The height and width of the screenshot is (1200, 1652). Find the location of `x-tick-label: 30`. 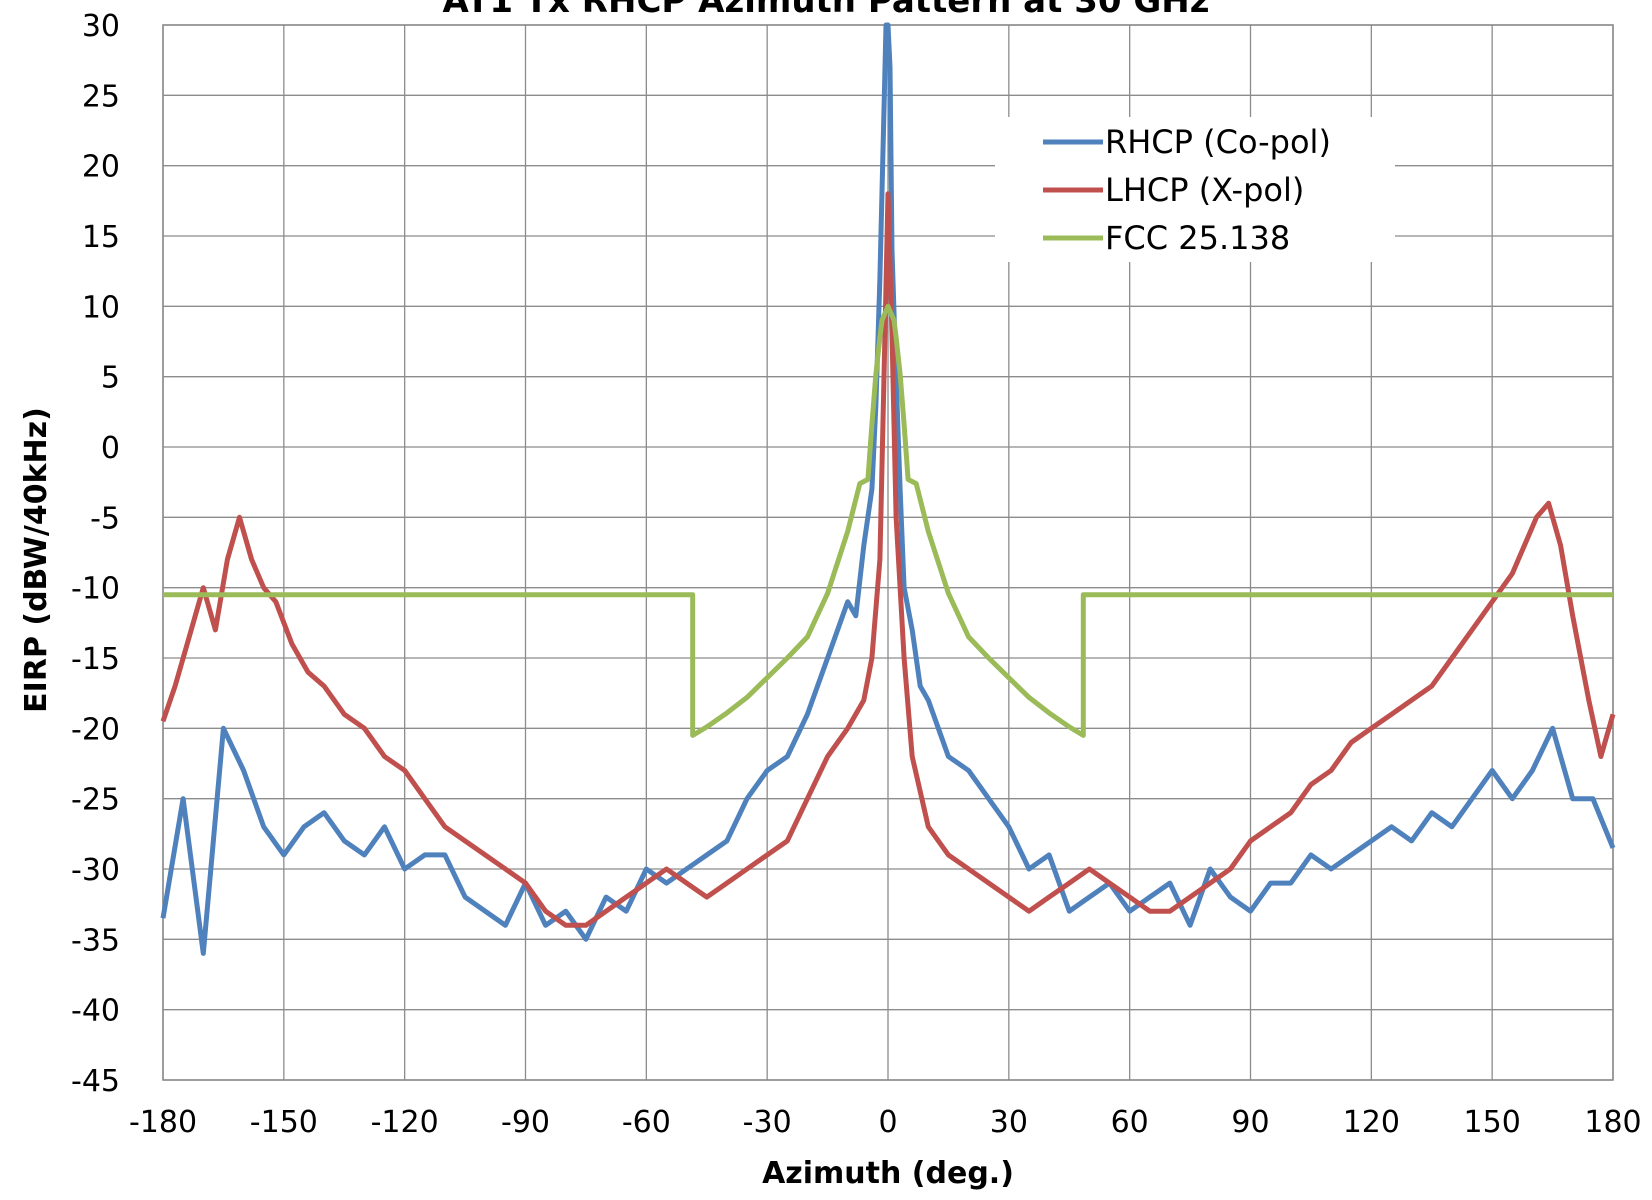

x-tick-label: 30 is located at coordinates (1009, 1122).